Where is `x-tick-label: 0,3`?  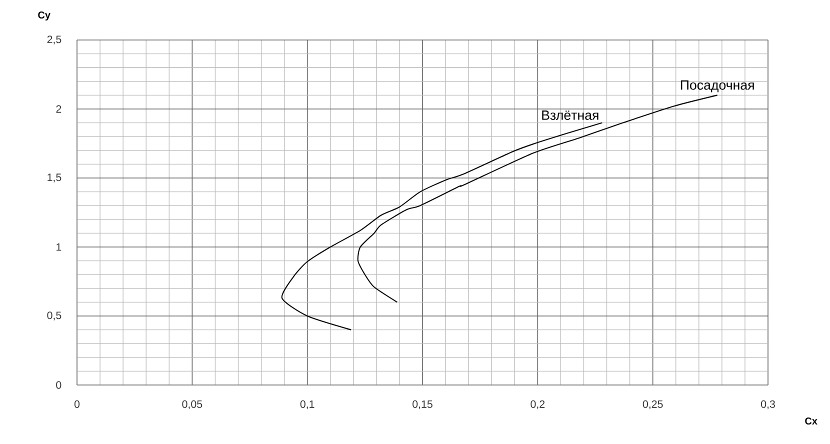
x-tick-label: 0,3 is located at coordinates (768, 405).